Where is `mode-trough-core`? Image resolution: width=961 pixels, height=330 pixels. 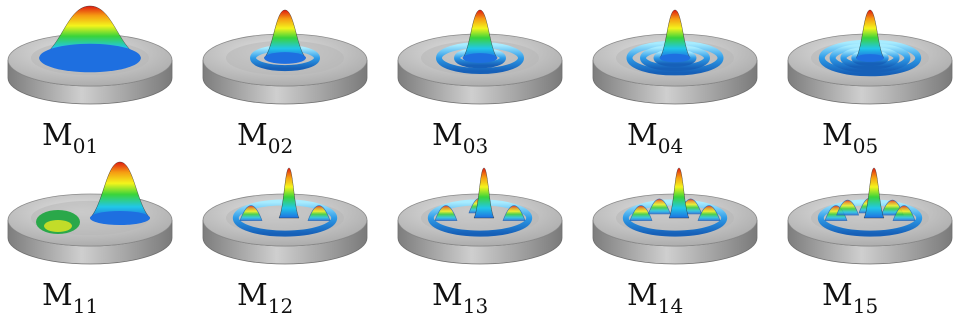
mode-trough-core is located at coordinates (58, 226).